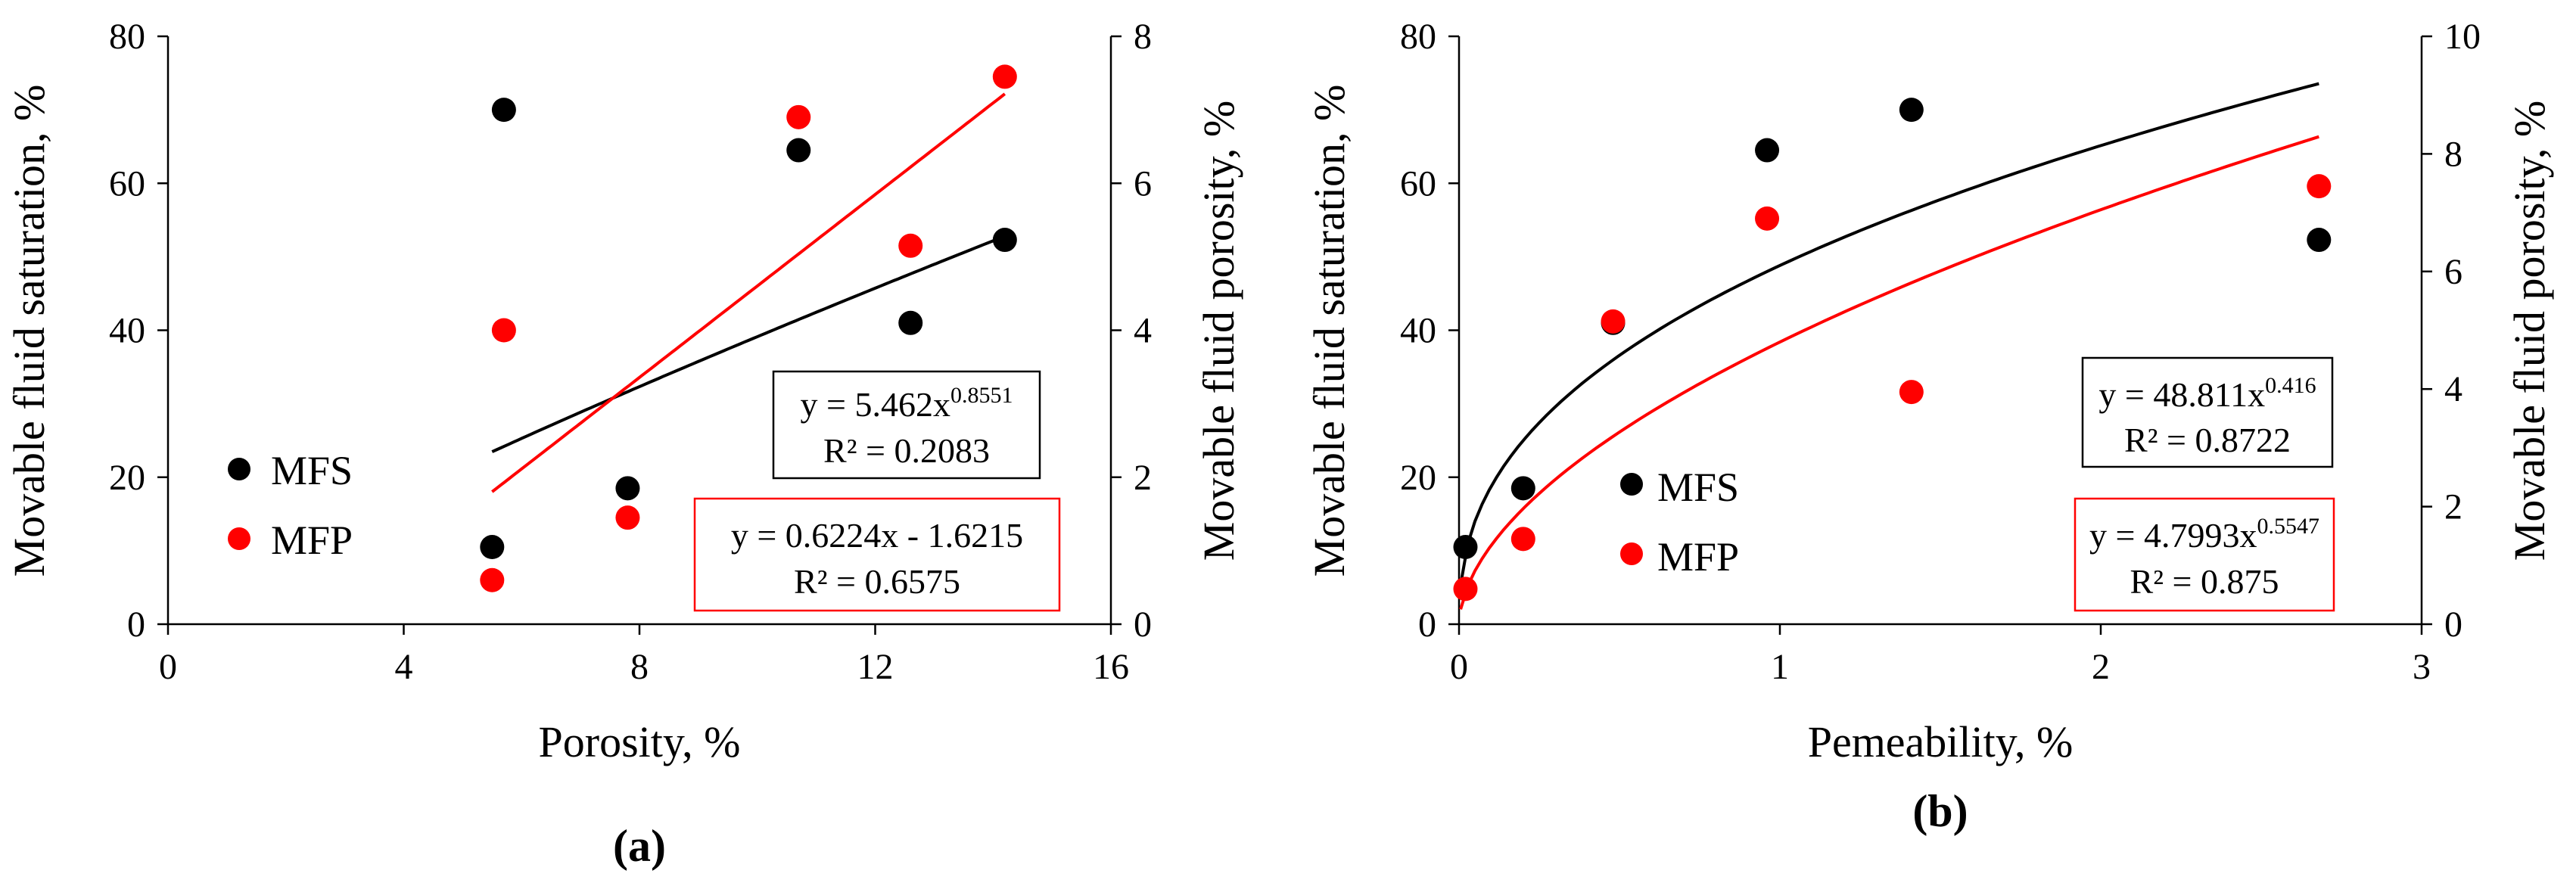 This screenshot has height=889, width=2576. I want to click on panel-b-legend-label-mfp: MFP, so click(1698, 557).